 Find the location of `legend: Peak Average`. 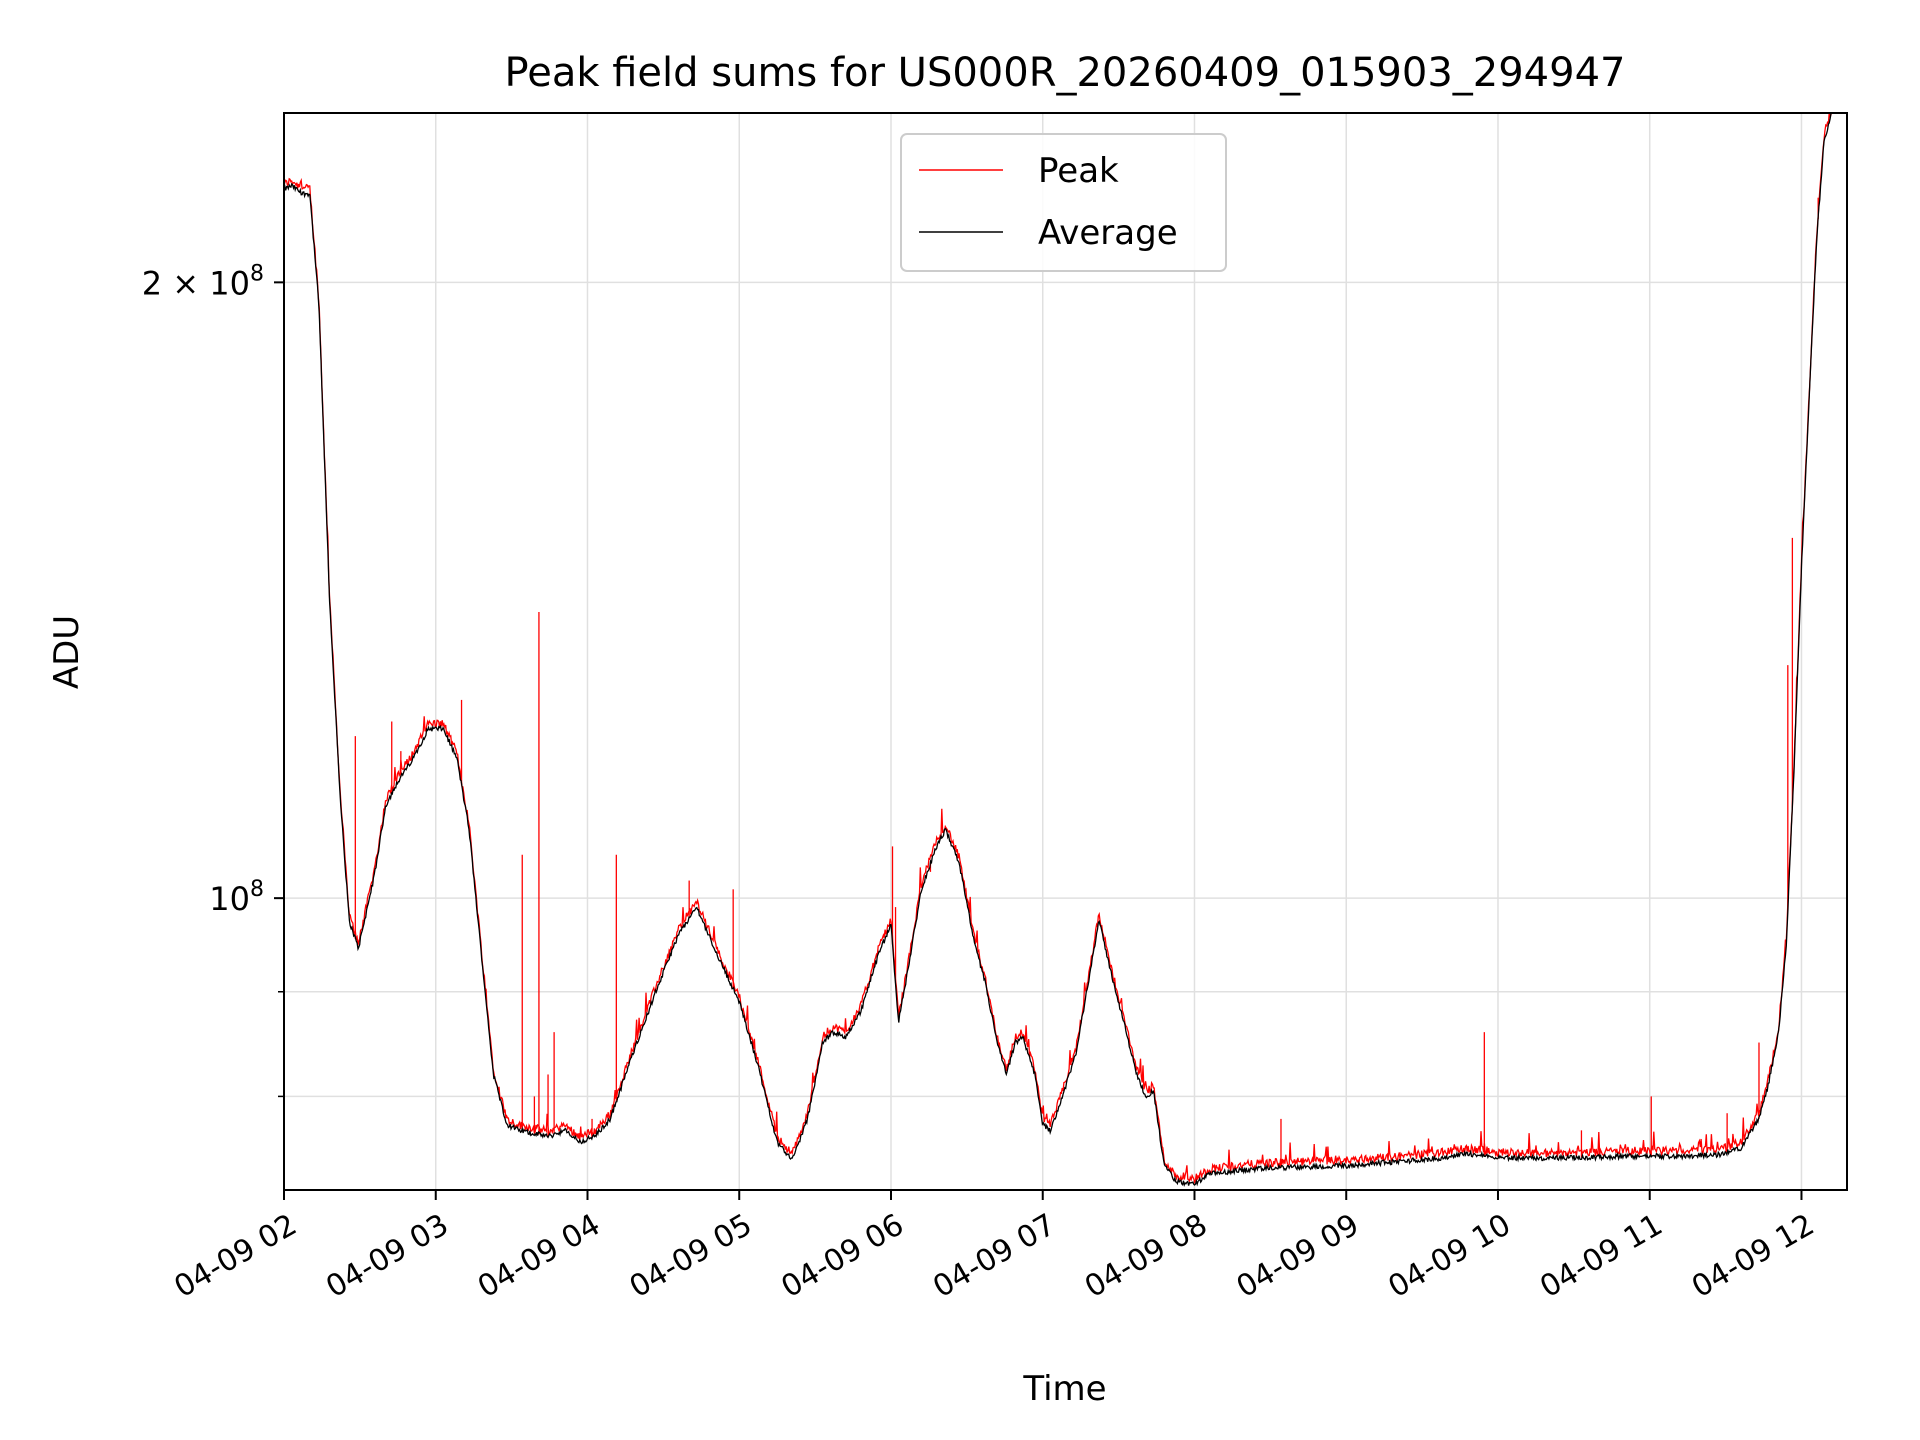

legend: Peak Average is located at coordinates (1063, 202).